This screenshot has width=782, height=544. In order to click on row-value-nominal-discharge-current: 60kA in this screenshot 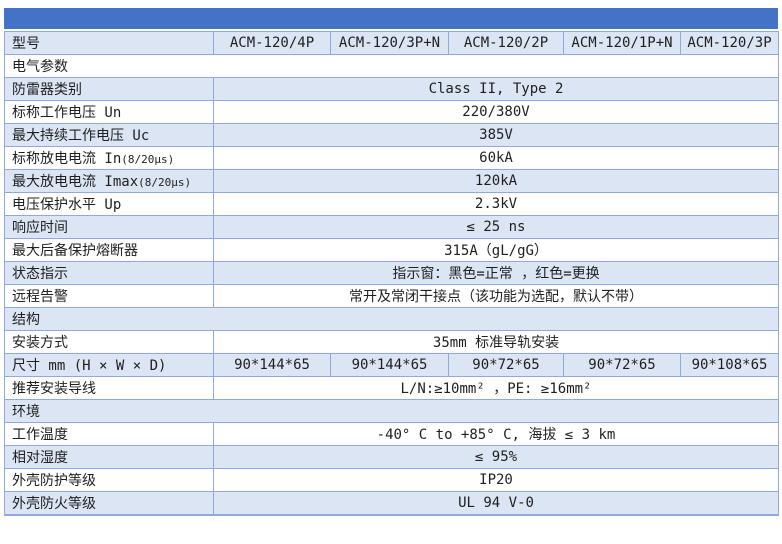, I will do `click(496, 158)`.